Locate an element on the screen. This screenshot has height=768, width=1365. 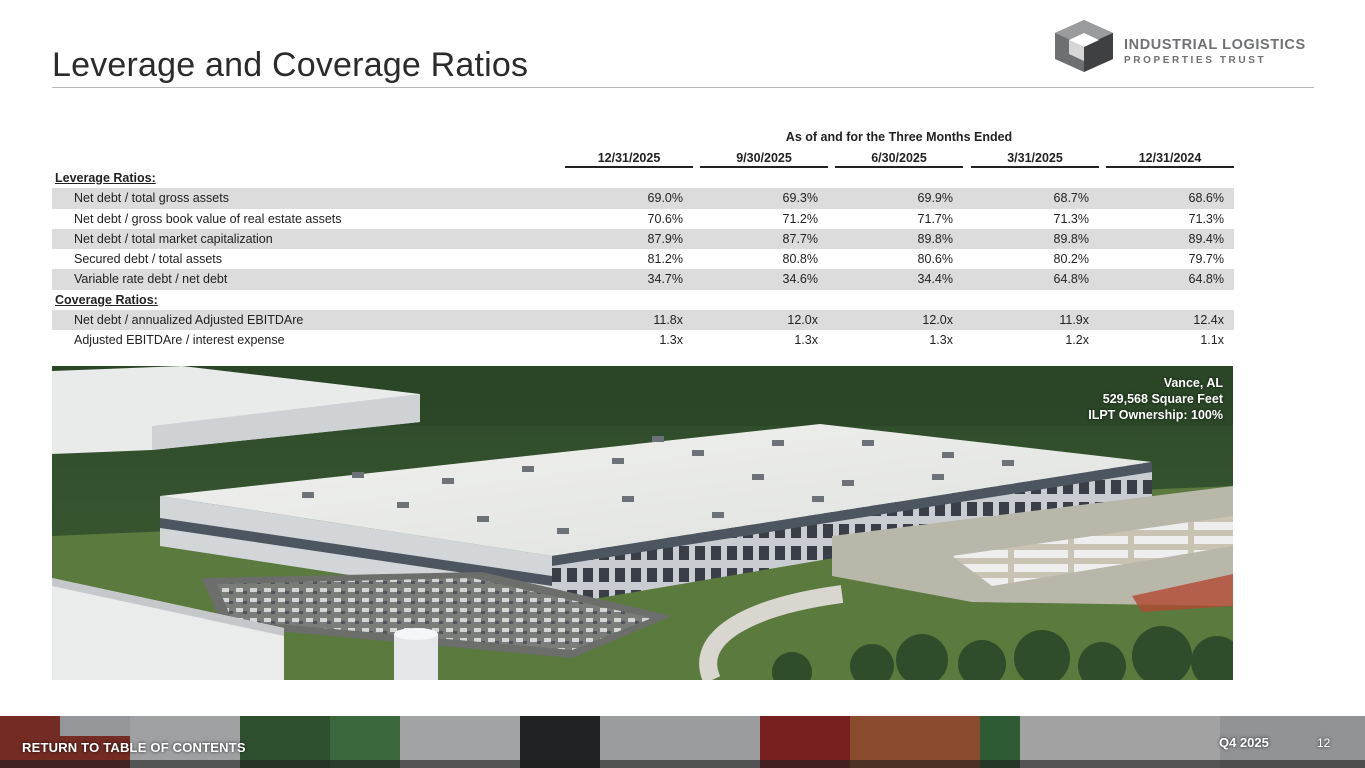
property-size: 529,568 Square Feet is located at coordinates (1162, 399).